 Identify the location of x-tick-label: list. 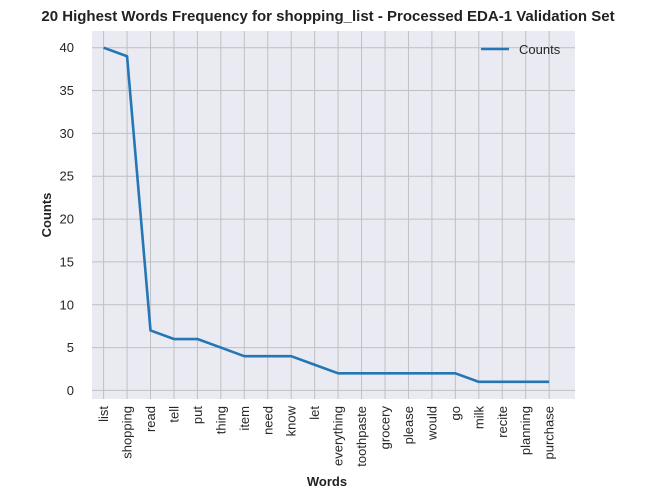
(103, 414).